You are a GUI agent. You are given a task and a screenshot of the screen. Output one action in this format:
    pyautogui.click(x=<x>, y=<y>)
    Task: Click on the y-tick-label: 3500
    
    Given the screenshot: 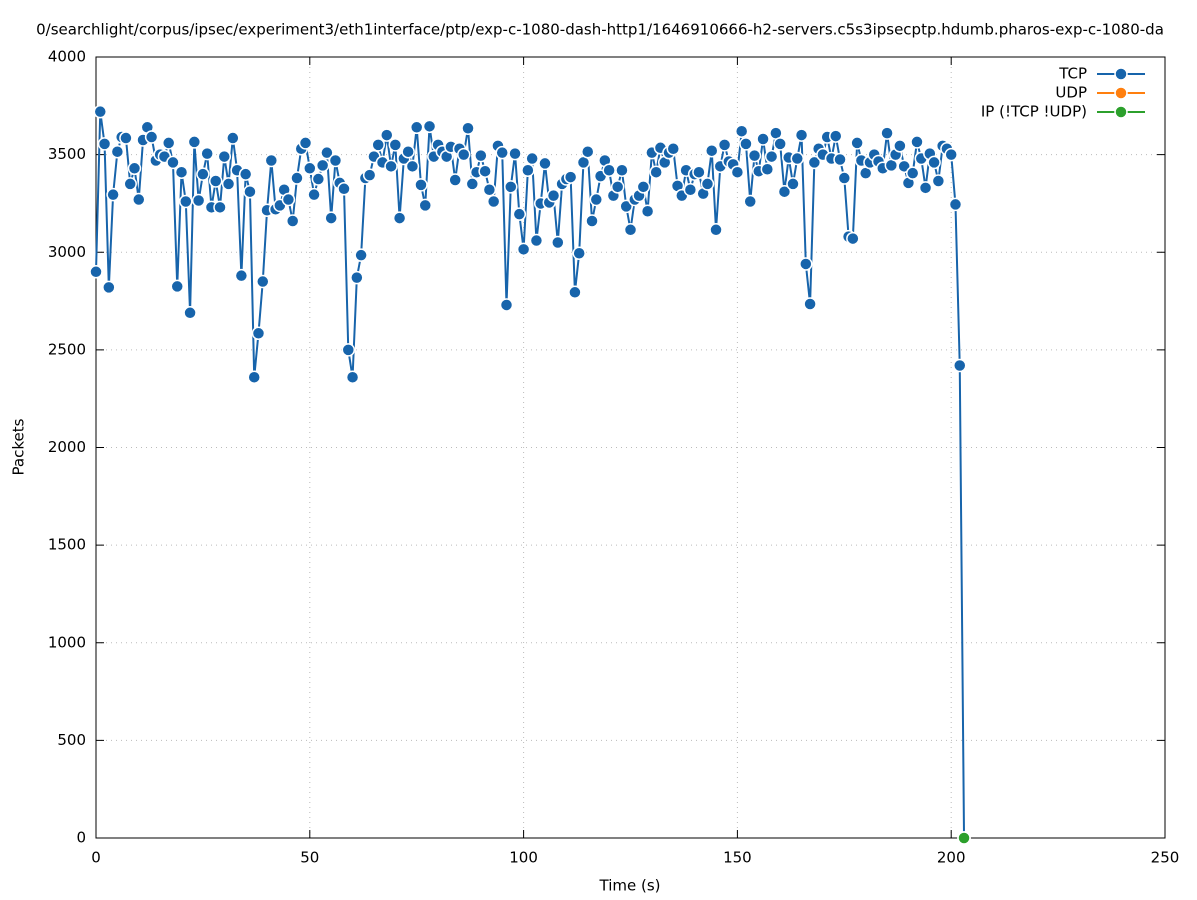 What is the action you would take?
    pyautogui.click(x=67, y=154)
    